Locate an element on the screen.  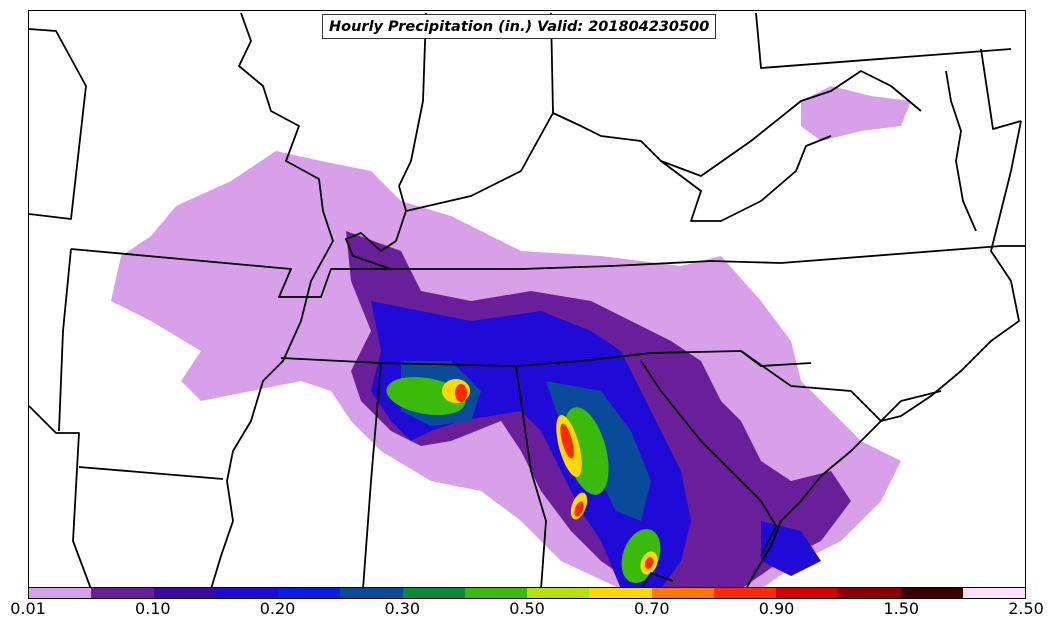
colorbar-tick-label: 0.01 is located at coordinates (28, 608).